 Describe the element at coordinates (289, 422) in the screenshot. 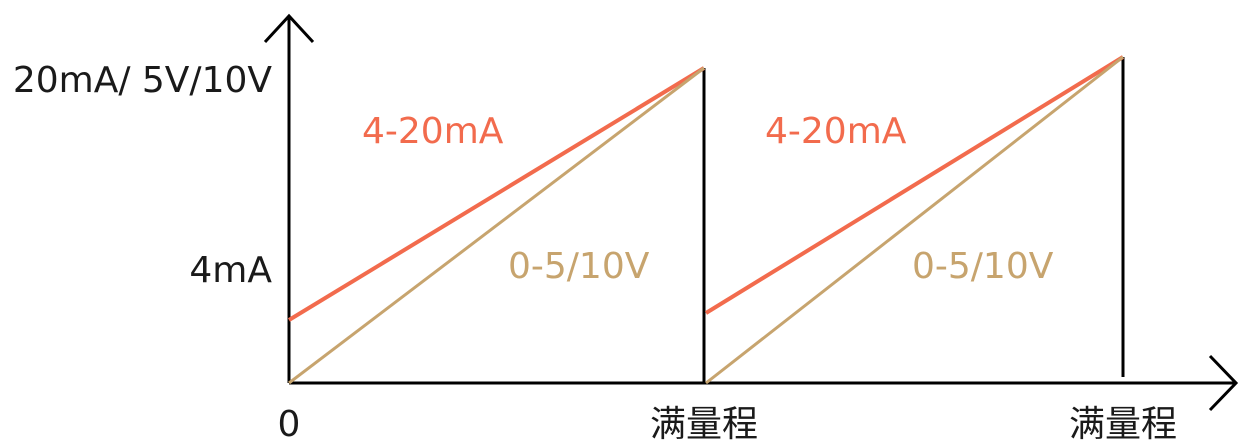

I see `x-tick-label-zero: 0` at that location.